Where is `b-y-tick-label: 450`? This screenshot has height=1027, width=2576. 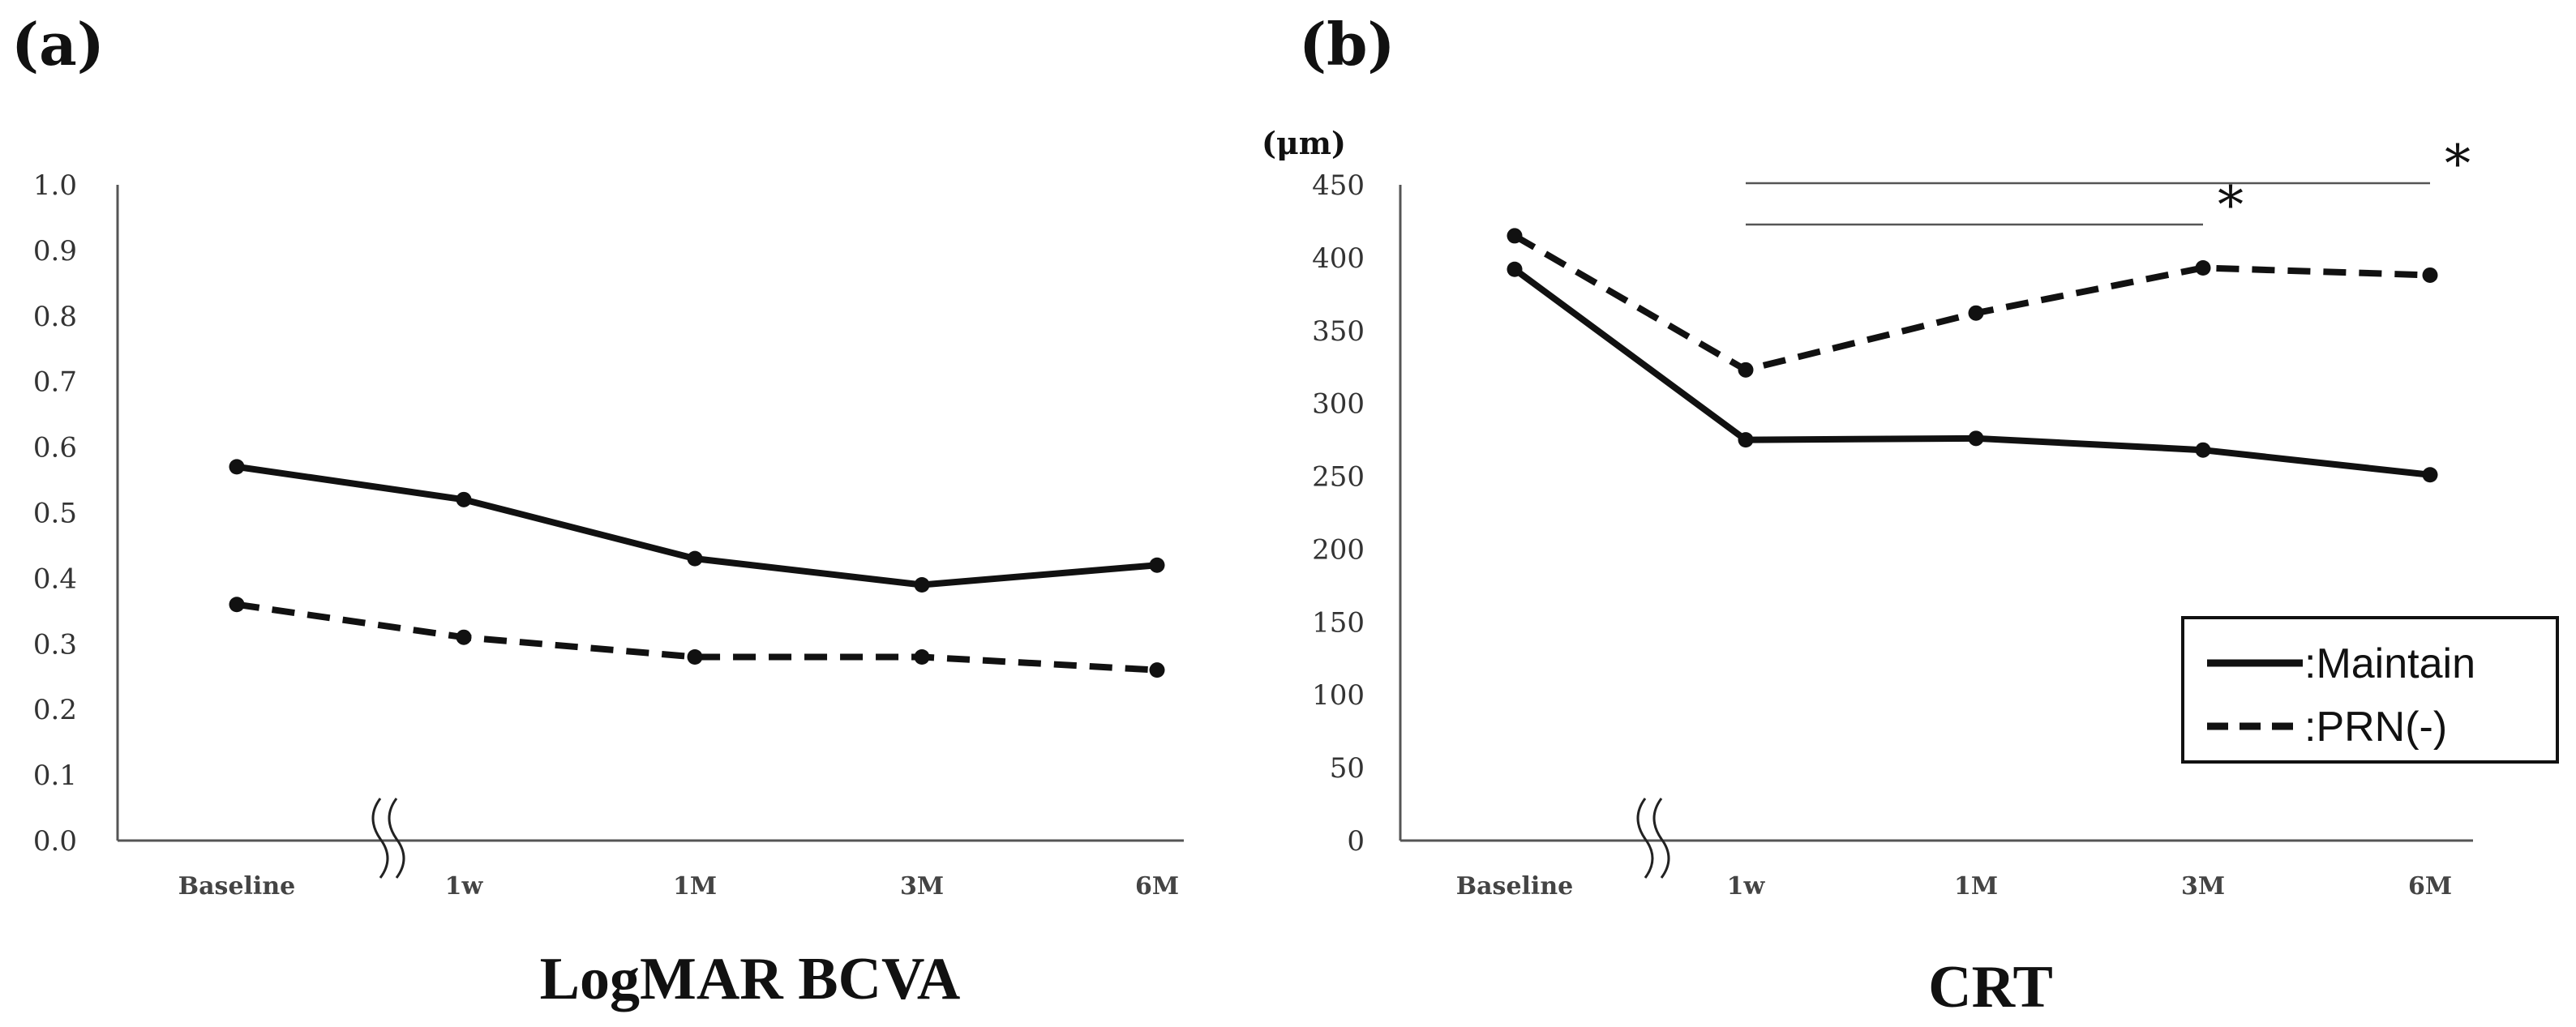
b-y-tick-label: 450 is located at coordinates (1338, 185).